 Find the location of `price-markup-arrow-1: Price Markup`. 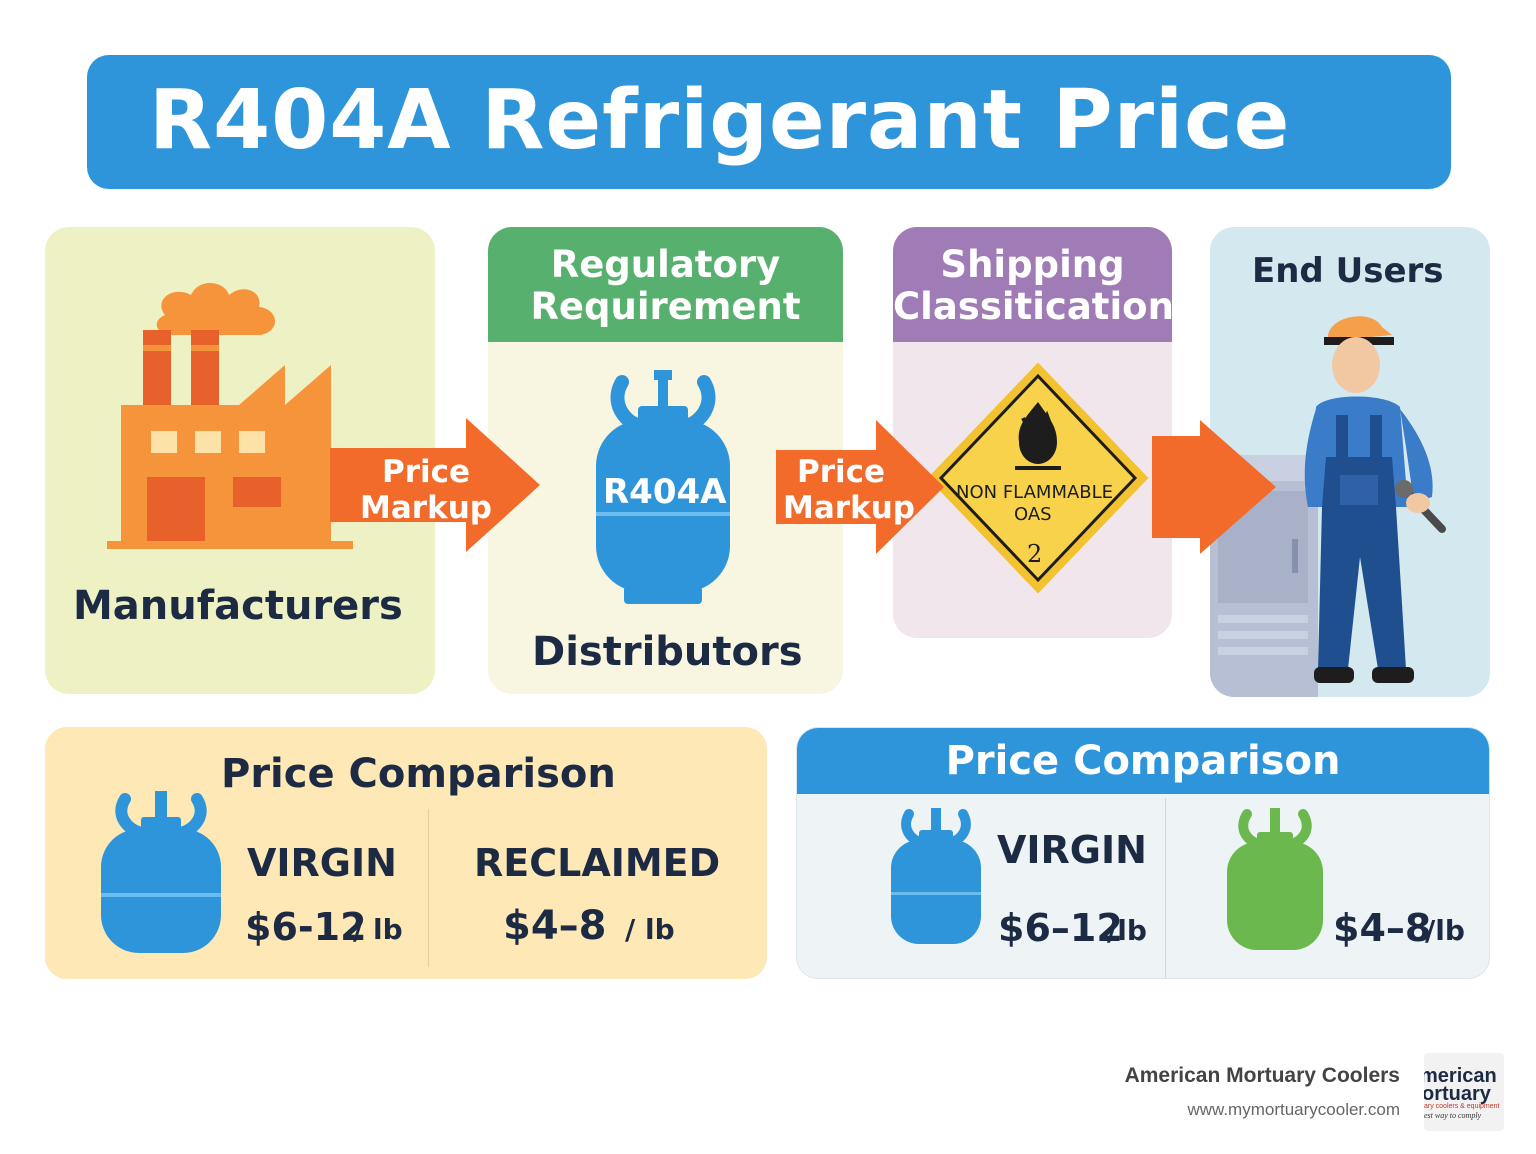

price-markup-arrow-1: Price Markup is located at coordinates (436, 485).